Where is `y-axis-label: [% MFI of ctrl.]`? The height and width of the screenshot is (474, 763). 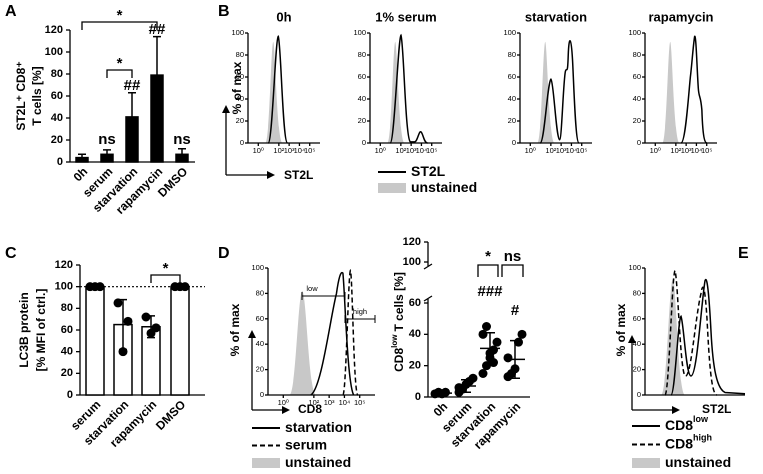
y-axis-label: [% MFI of ctrl.] is located at coordinates (41, 330).